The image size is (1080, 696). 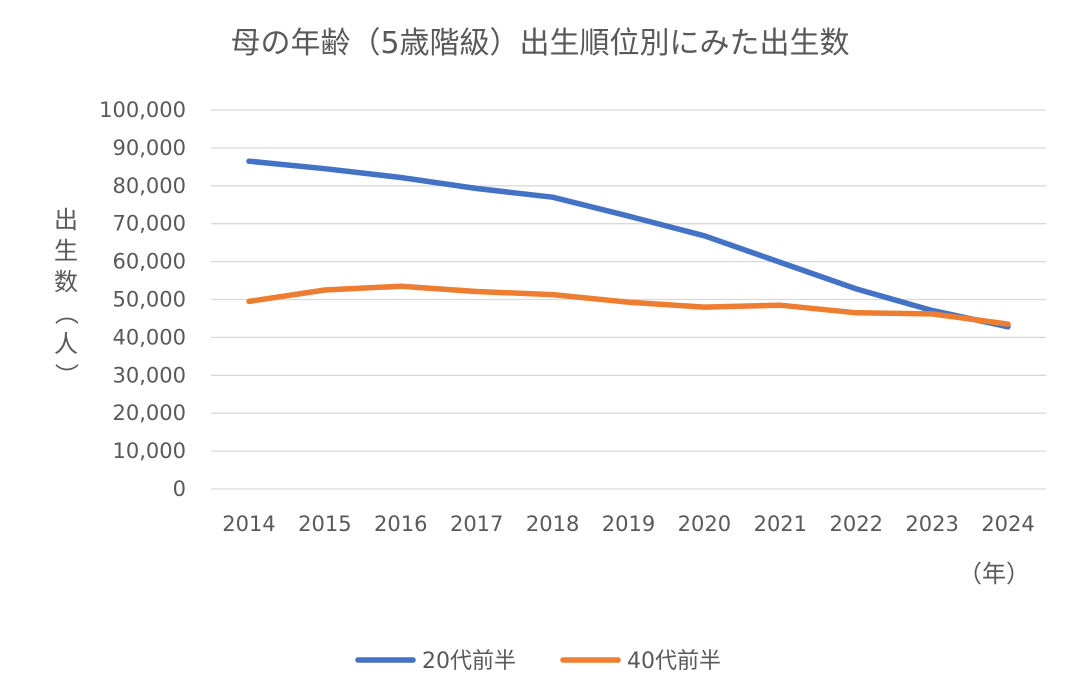 What do you see at coordinates (66, 313) in the screenshot?
I see `y-axis-title-char: （` at bounding box center [66, 313].